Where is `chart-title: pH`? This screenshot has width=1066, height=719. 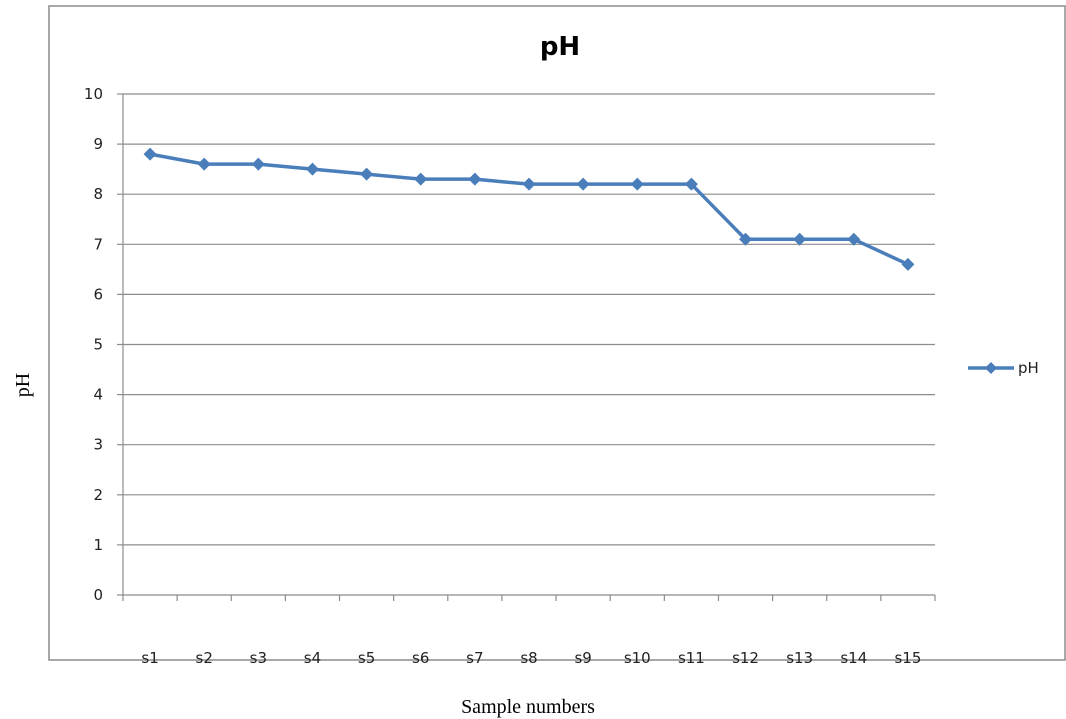
chart-title: pH is located at coordinates (560, 47).